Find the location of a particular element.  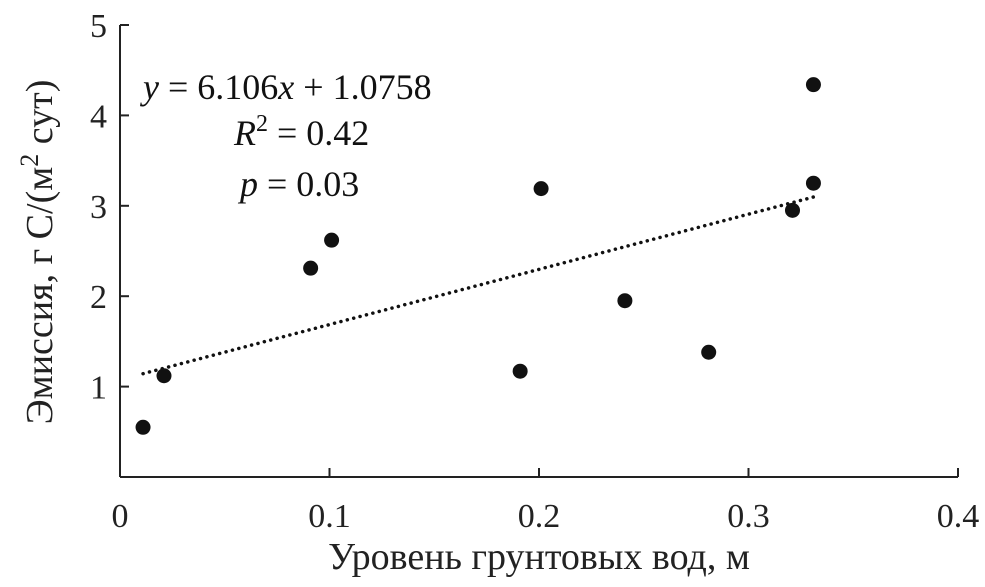

x-tick-label: 0.3 is located at coordinates (748, 516).